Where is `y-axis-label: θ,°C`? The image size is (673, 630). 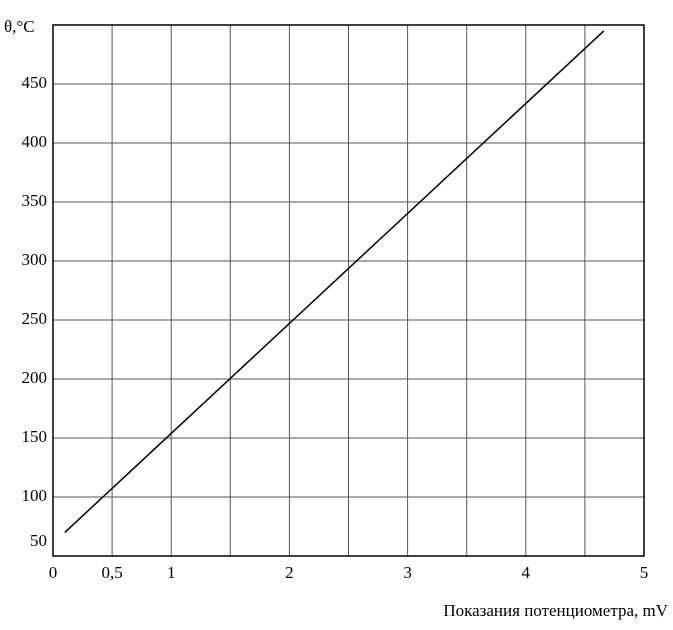
y-axis-label: θ,°C is located at coordinates (19, 26).